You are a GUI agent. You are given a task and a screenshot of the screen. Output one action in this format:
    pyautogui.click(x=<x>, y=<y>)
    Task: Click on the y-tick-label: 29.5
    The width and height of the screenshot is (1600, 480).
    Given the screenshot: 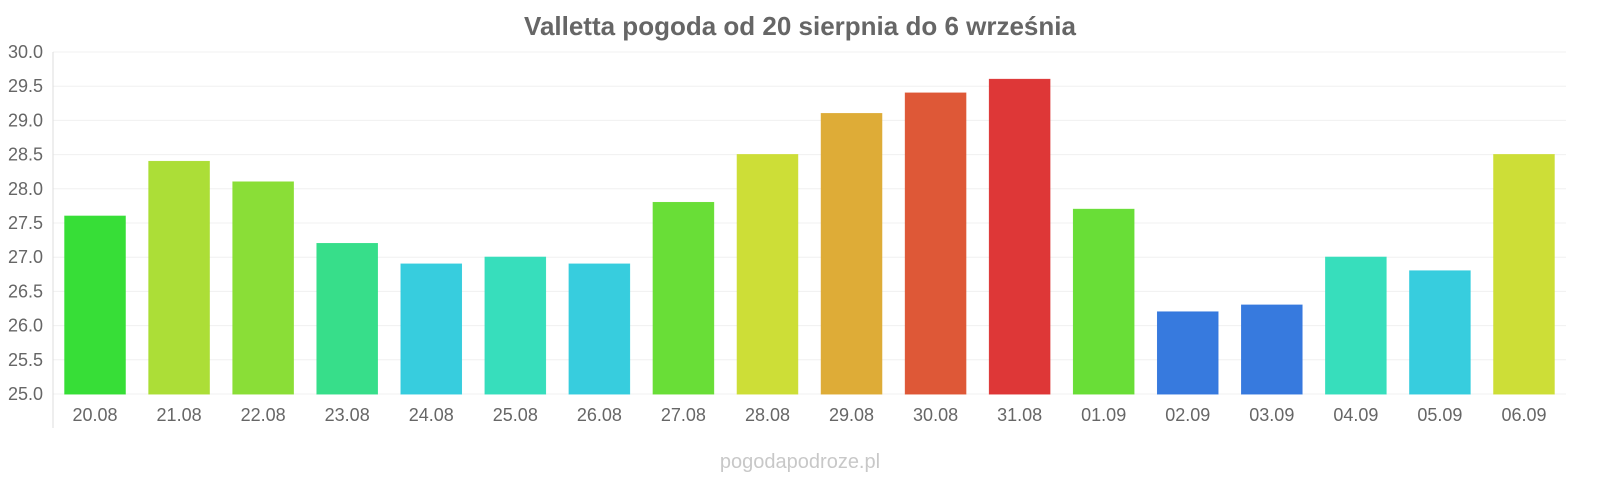 What is the action you would take?
    pyautogui.click(x=25, y=86)
    